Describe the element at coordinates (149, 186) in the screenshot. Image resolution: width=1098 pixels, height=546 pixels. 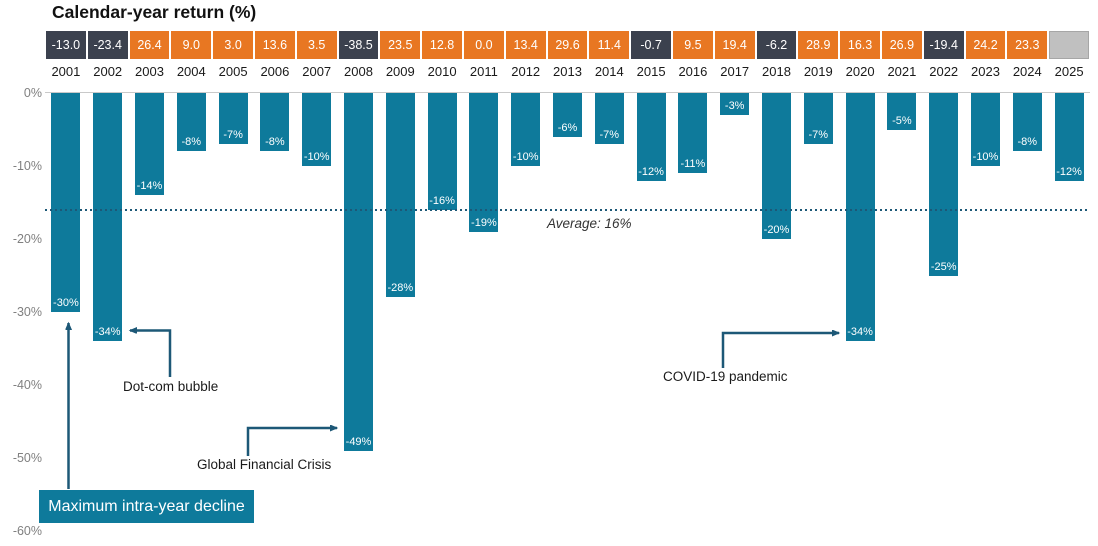
I see `decline-value-label: -14%` at that location.